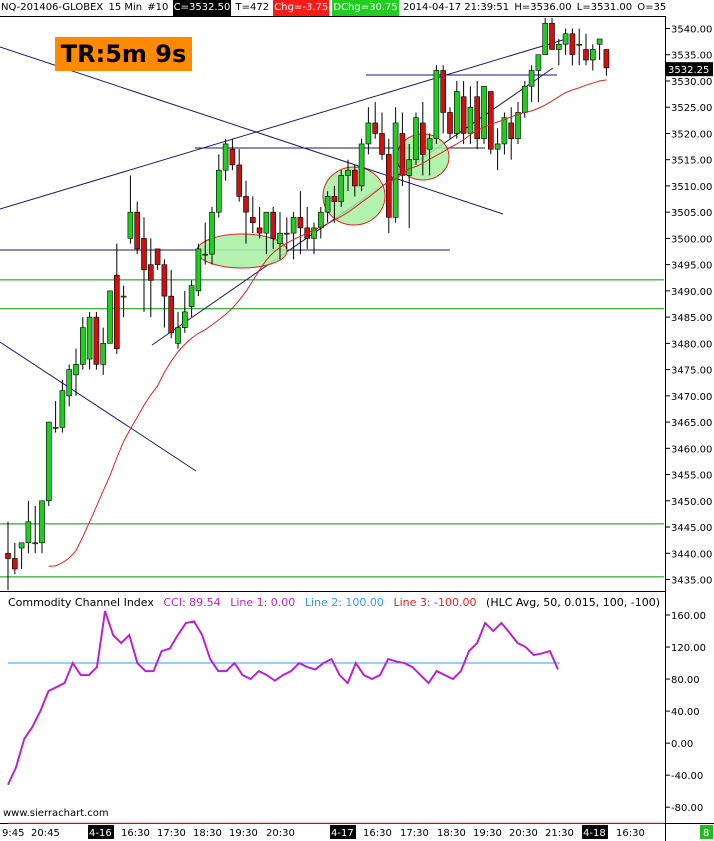 Image resolution: width=714 pixels, height=841 pixels. I want to click on time-tick-label: 18:30, so click(207, 833).